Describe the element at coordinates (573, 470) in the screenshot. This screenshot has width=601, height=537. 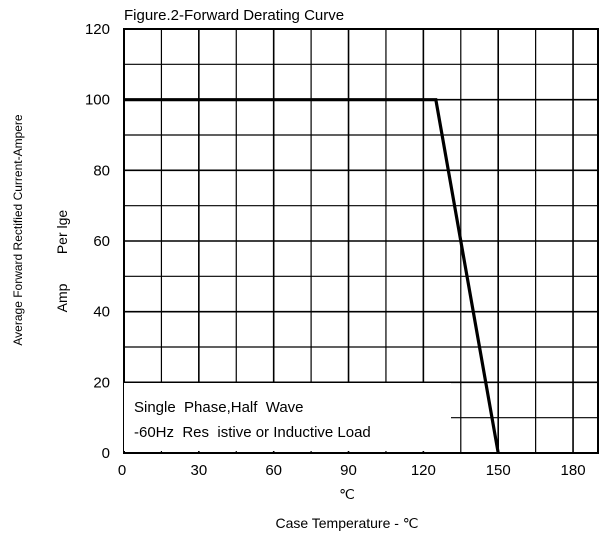
I see `x-tick-label: 180` at that location.